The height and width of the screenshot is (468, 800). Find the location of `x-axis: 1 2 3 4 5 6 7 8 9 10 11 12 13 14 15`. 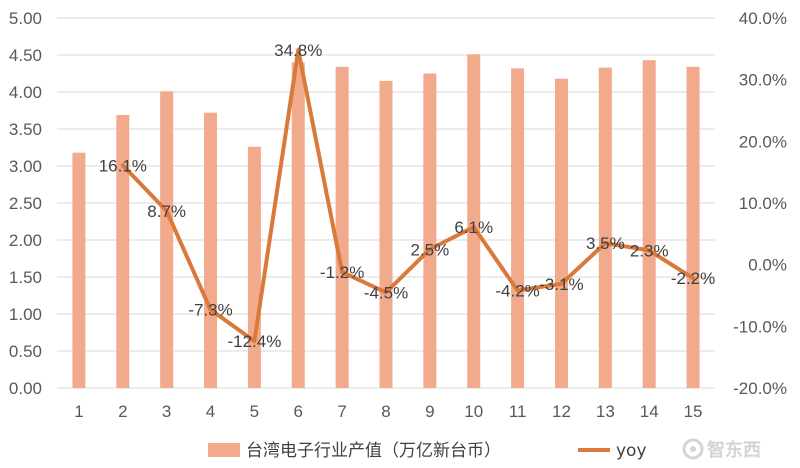

x-axis: 1 2 3 4 5 6 7 8 9 10 11 12 13 14 15 is located at coordinates (388, 411).